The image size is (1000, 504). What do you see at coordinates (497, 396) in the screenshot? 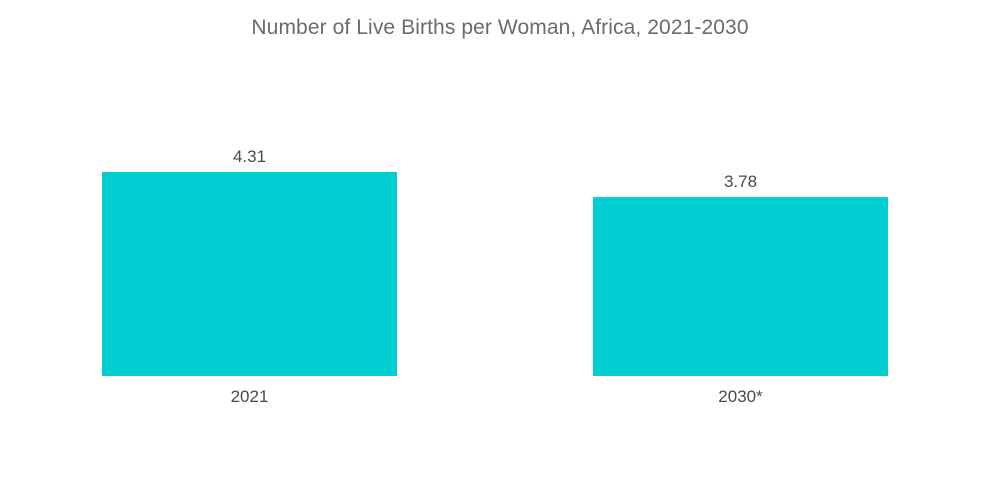
I see `x-tick-labels-group: 2021 2030*` at bounding box center [497, 396].